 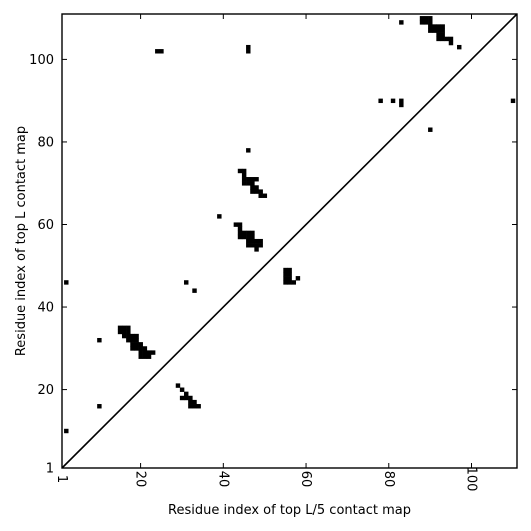 I want to click on y-tick-label: 40, so click(x=45, y=308).